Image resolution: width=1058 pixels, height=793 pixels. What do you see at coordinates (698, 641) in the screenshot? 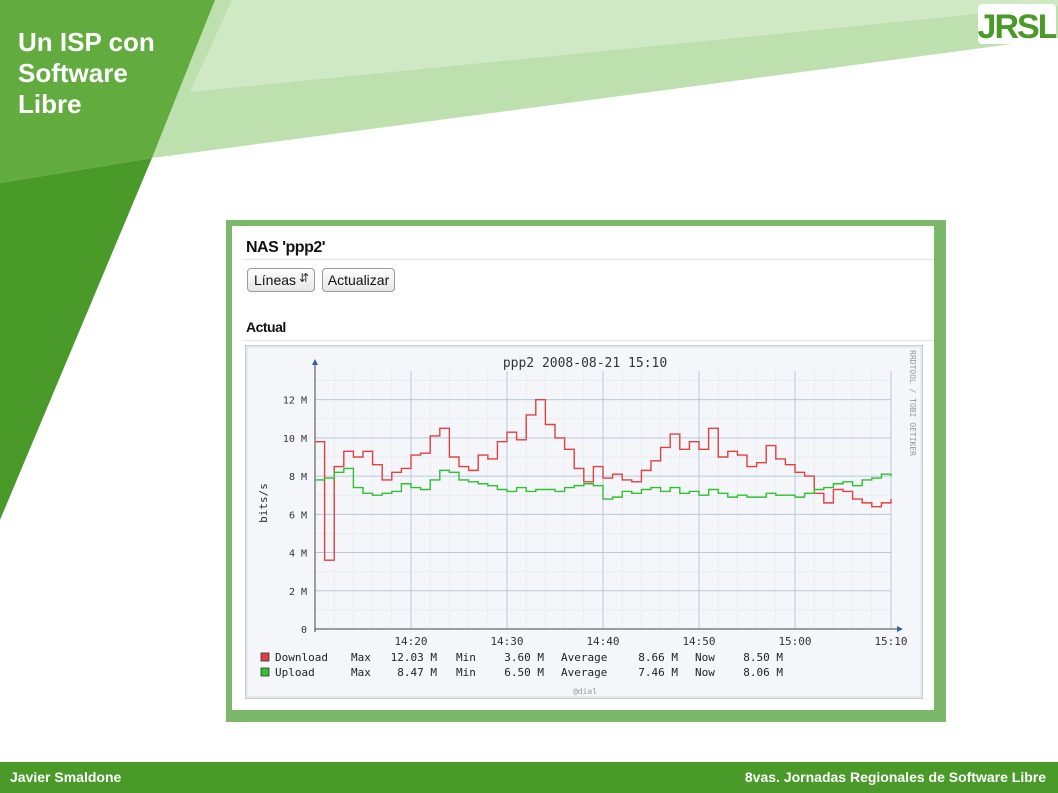
I see `x-tick-label: 14:50` at bounding box center [698, 641].